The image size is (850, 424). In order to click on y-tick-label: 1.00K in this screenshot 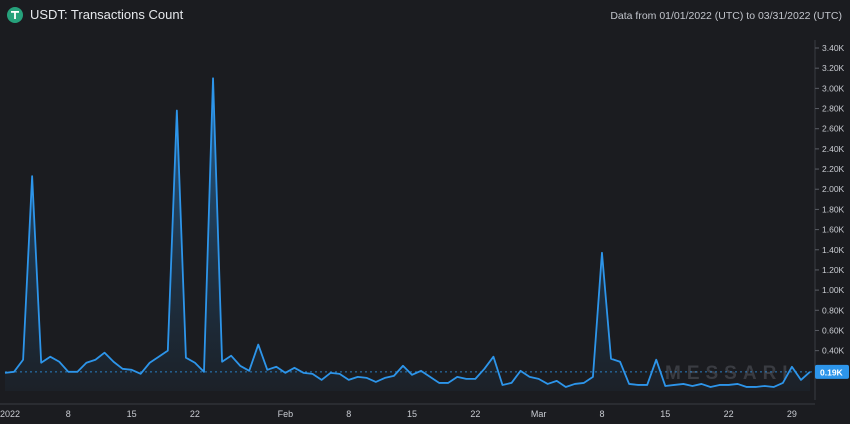, I will do `click(833, 290)`.